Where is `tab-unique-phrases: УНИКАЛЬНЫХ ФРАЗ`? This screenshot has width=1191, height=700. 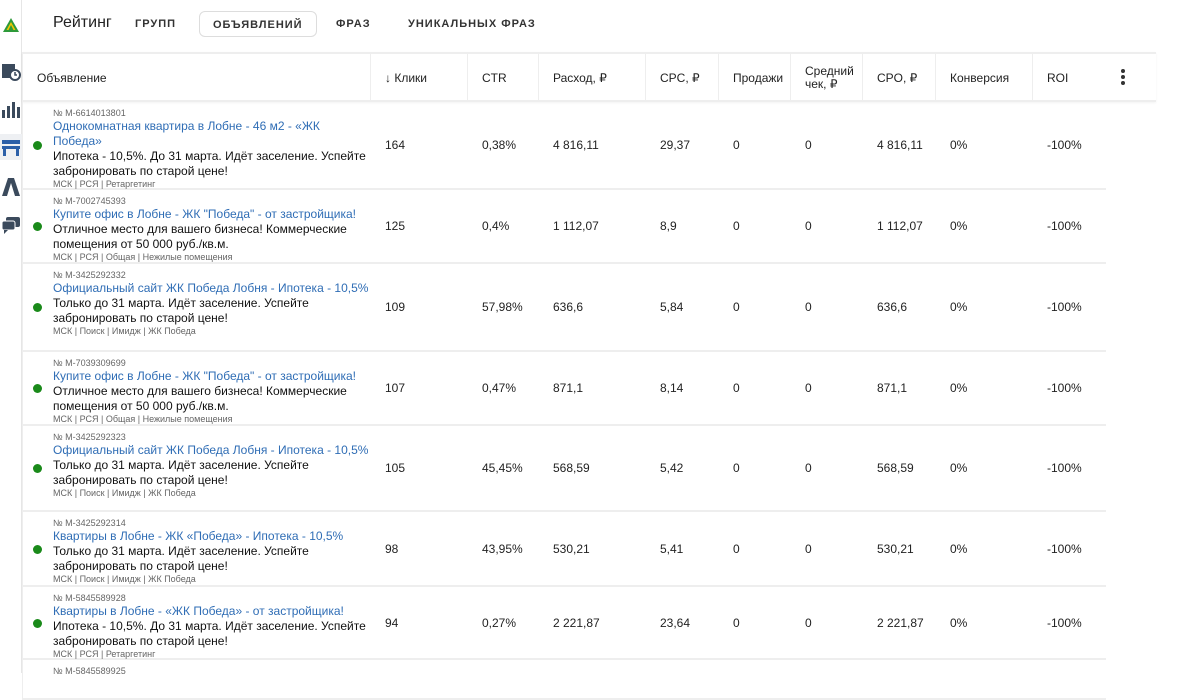
tab-unique-phrases: УНИКАЛЬНЫХ ФРАЗ is located at coordinates (472, 24).